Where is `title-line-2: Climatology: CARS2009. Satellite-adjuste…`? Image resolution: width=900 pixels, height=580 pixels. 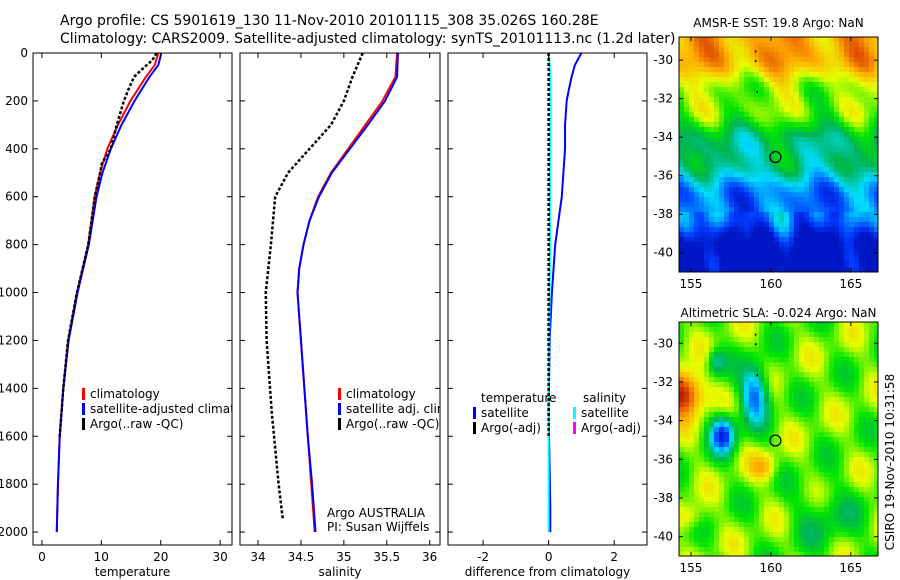 title-line-2: Climatology: CARS2009. Satellite-adjuste… is located at coordinates (367, 39).